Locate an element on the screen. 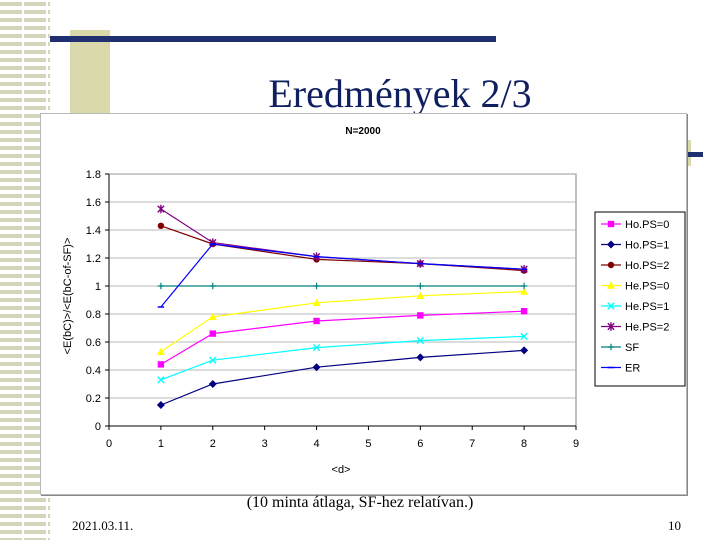  y-tick-label: 0.6 is located at coordinates (93, 343).